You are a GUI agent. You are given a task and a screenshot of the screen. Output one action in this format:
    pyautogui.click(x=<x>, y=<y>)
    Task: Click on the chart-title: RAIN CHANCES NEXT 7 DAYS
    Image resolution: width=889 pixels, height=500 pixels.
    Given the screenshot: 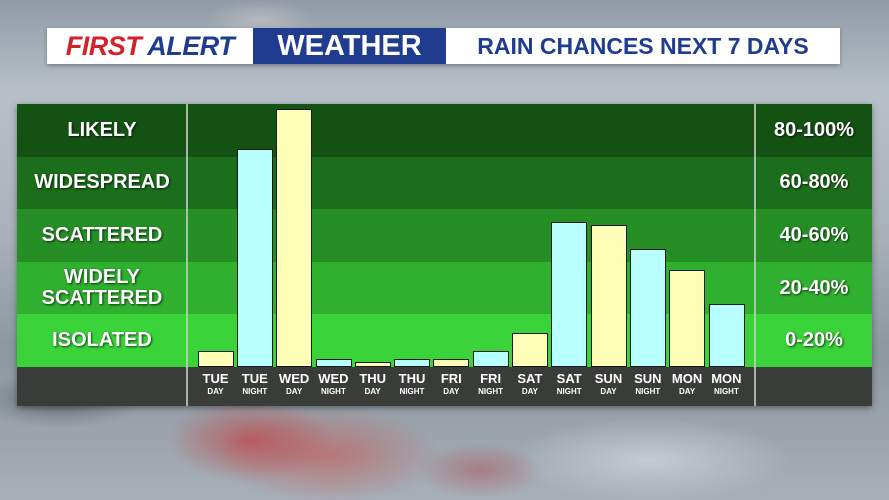 What is the action you would take?
    pyautogui.click(x=643, y=46)
    